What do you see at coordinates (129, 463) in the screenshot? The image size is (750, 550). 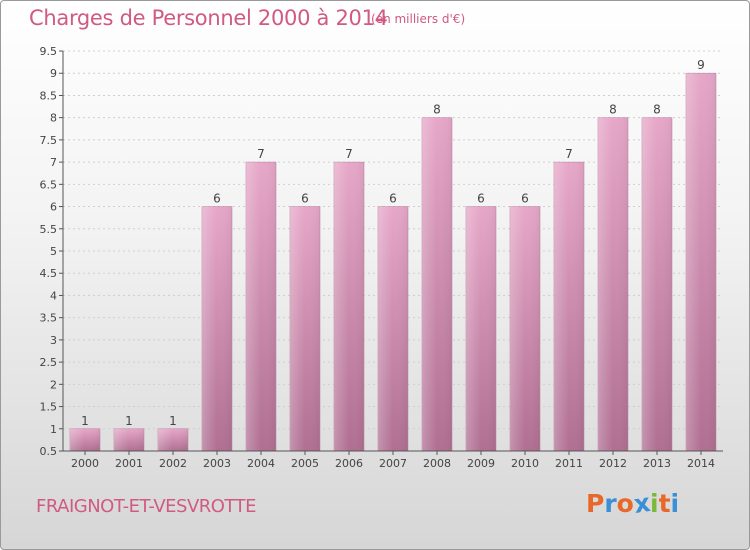 I see `x-tick-label: 2001` at bounding box center [129, 463].